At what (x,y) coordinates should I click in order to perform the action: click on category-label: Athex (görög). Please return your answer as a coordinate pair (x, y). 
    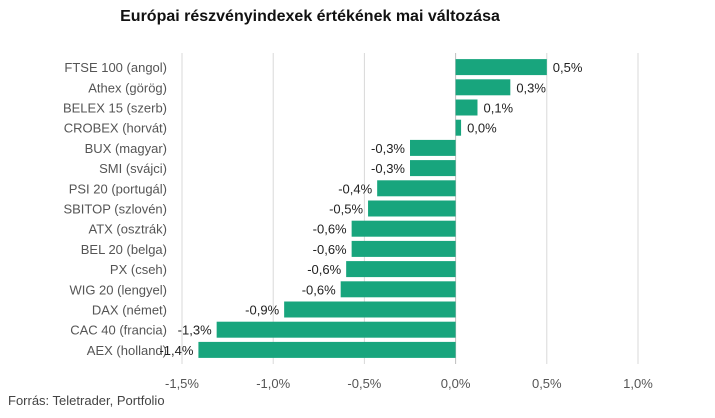
    Looking at the image, I should click on (127, 87).